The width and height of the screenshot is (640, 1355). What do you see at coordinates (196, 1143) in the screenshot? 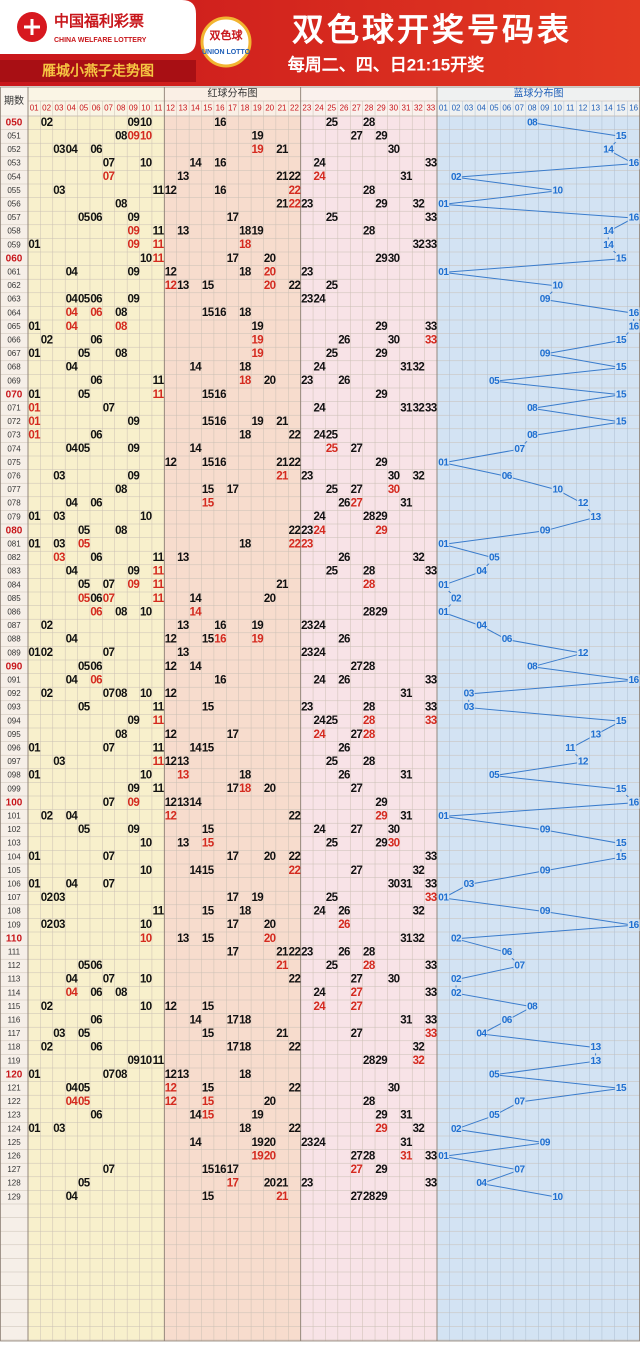
I see `red-number: 14` at bounding box center [196, 1143].